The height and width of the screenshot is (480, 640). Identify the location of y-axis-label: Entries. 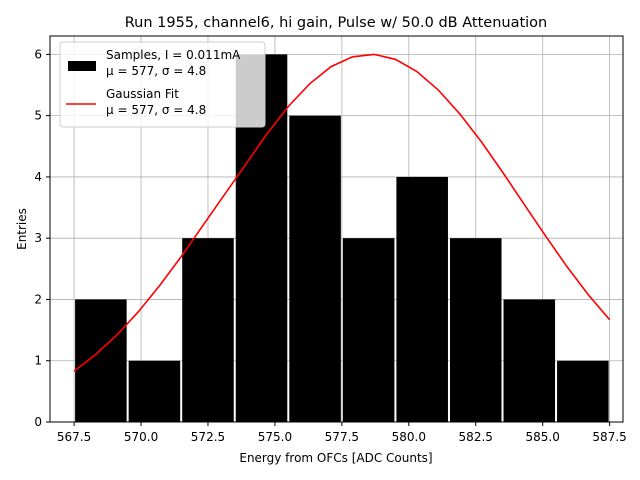
(22, 229).